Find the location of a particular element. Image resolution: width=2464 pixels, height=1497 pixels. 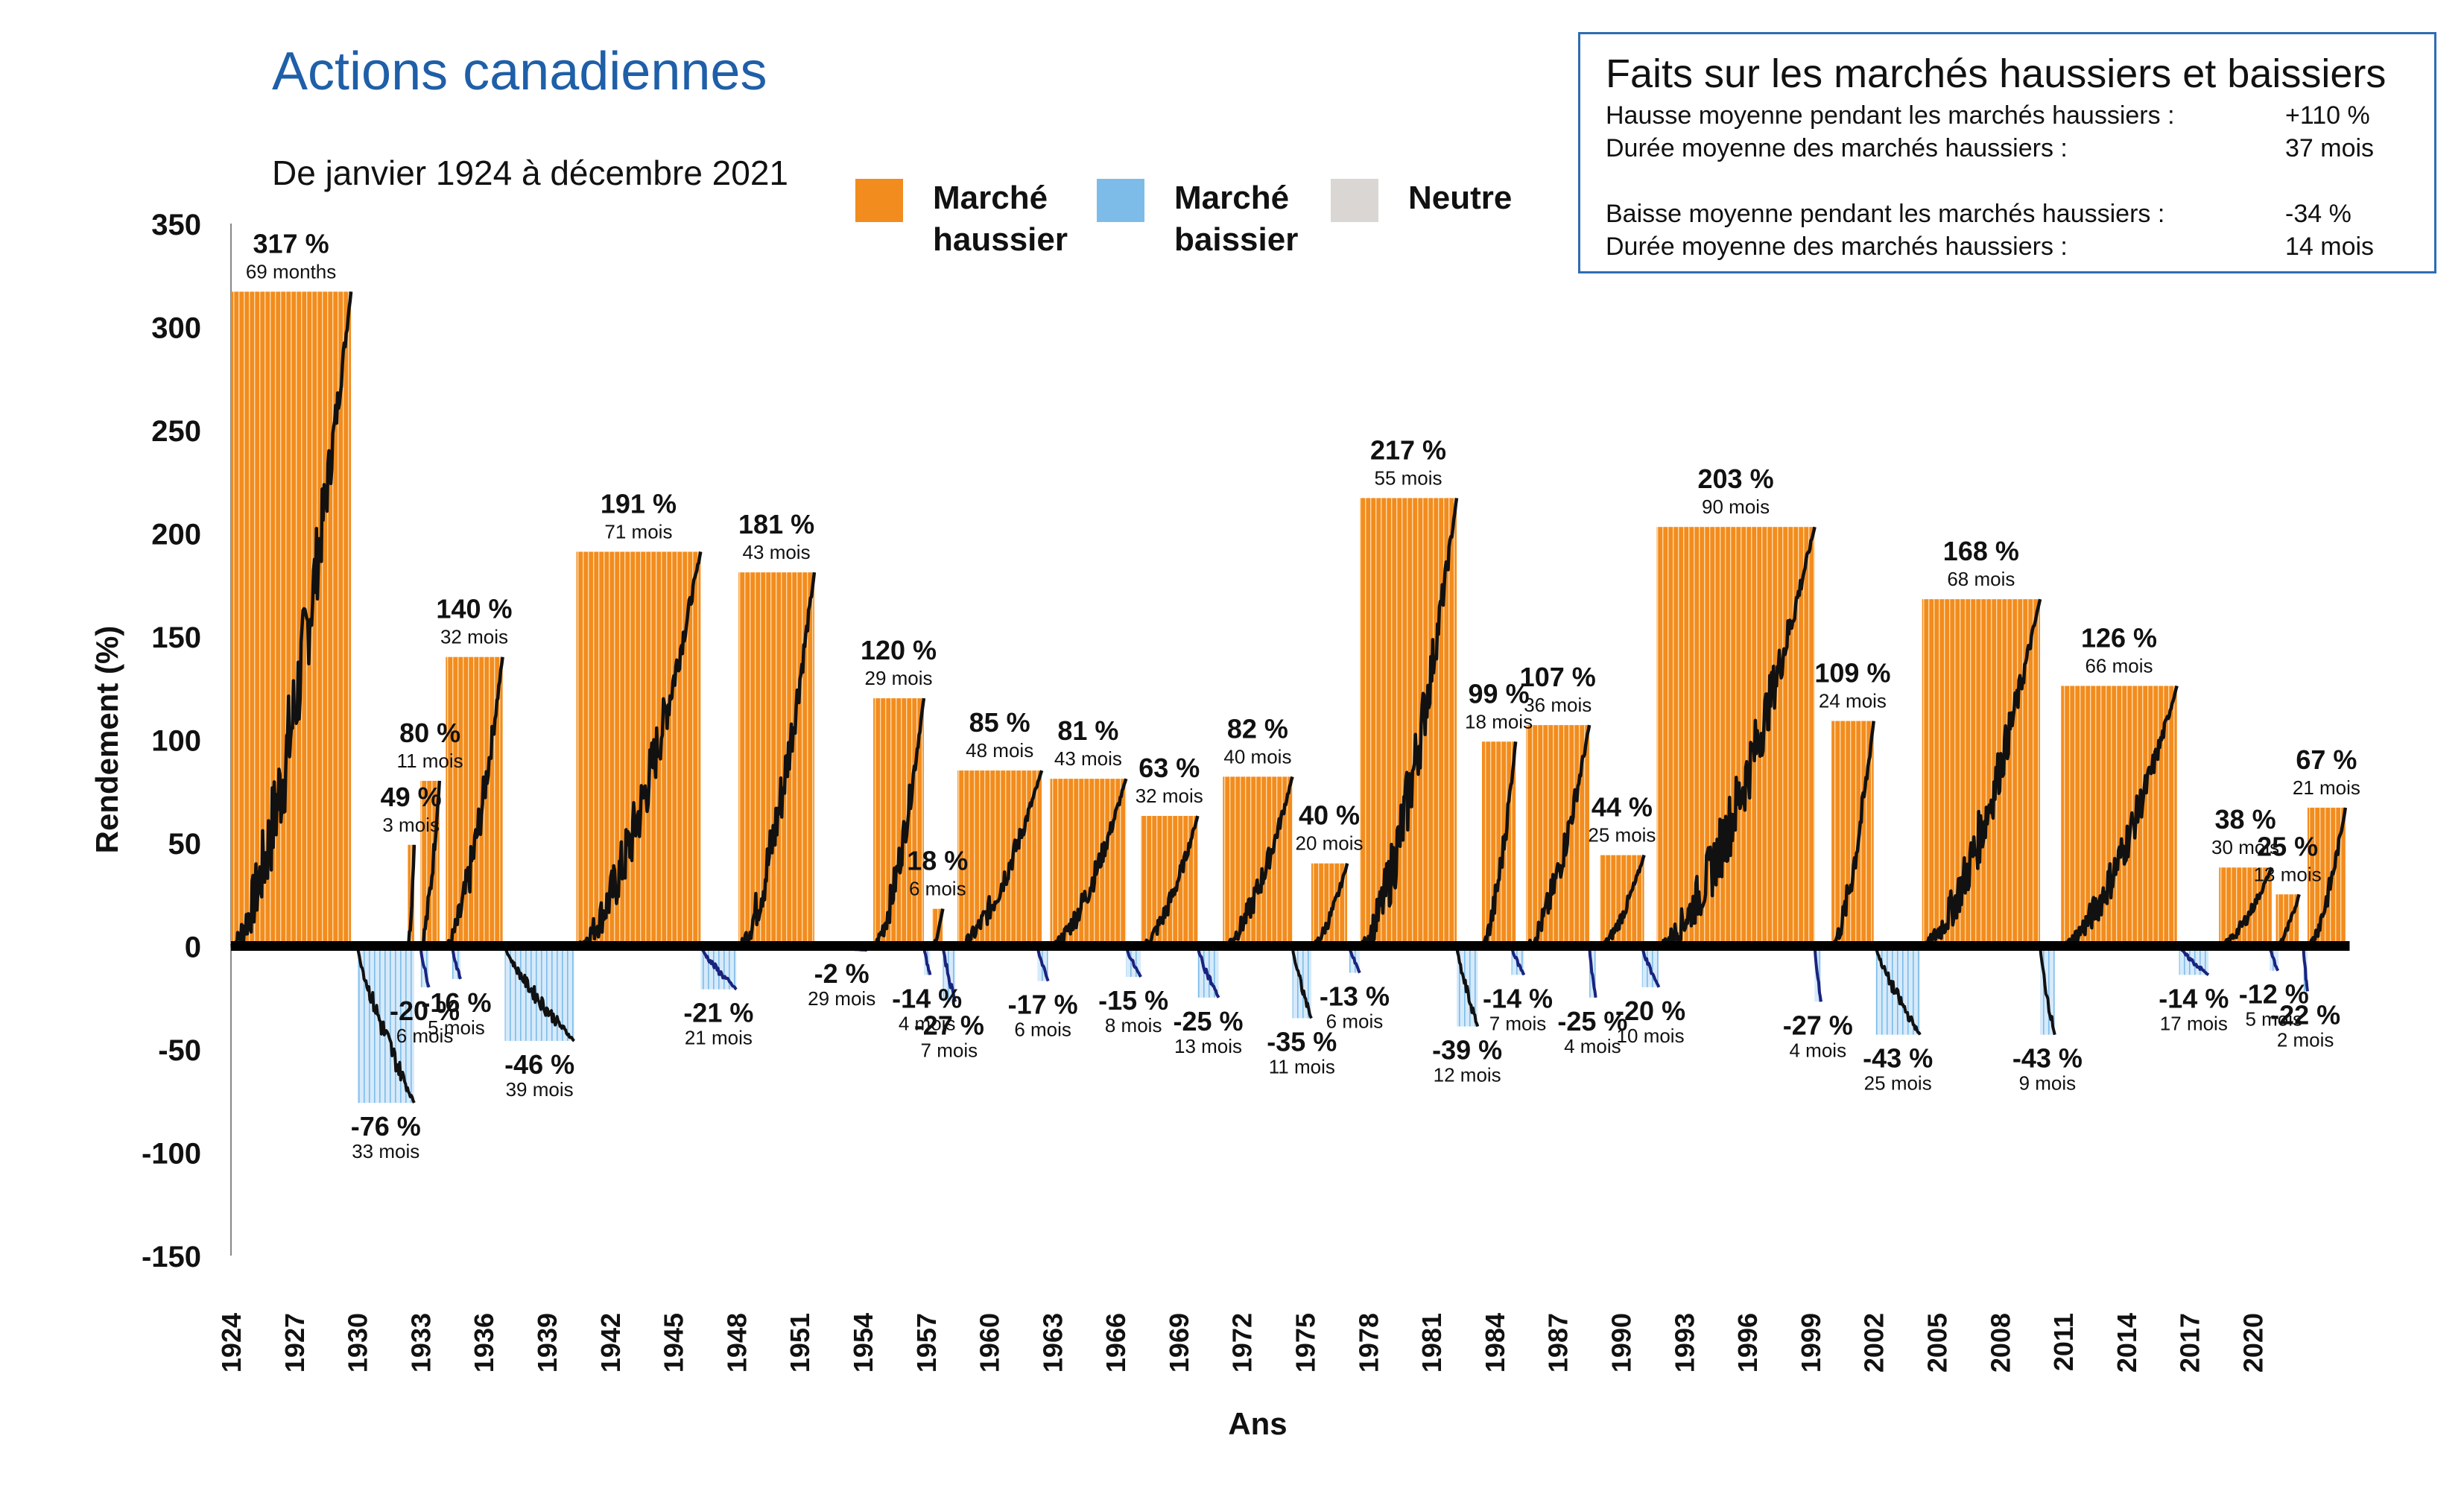

bear-duration-label: 6 mois is located at coordinates (1042, 1030).